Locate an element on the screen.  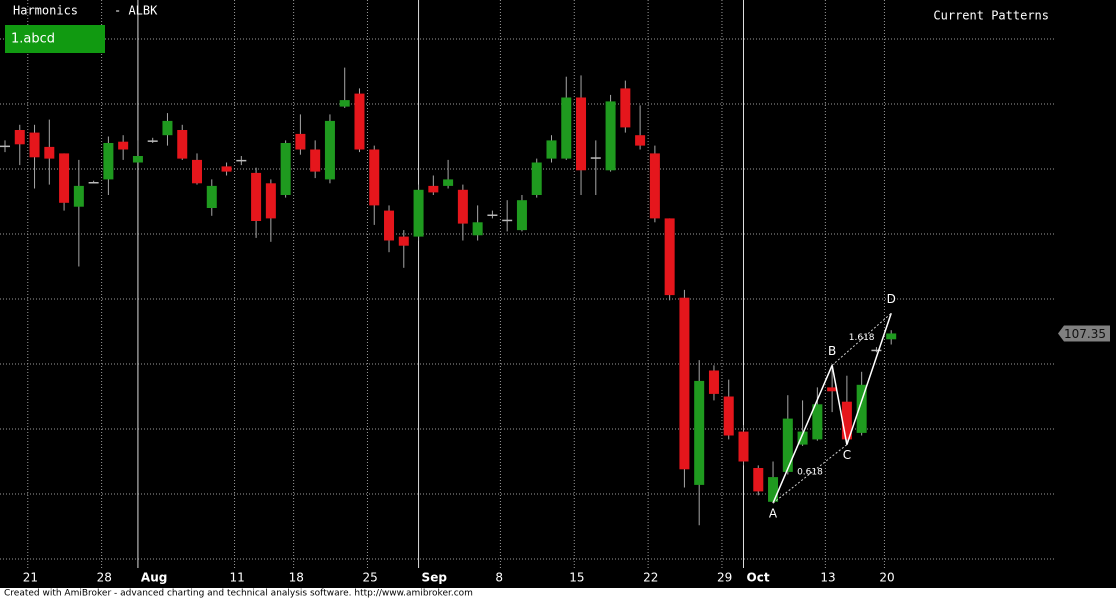
pattern: 0.618 1.618 A B C D is located at coordinates (832, 406).